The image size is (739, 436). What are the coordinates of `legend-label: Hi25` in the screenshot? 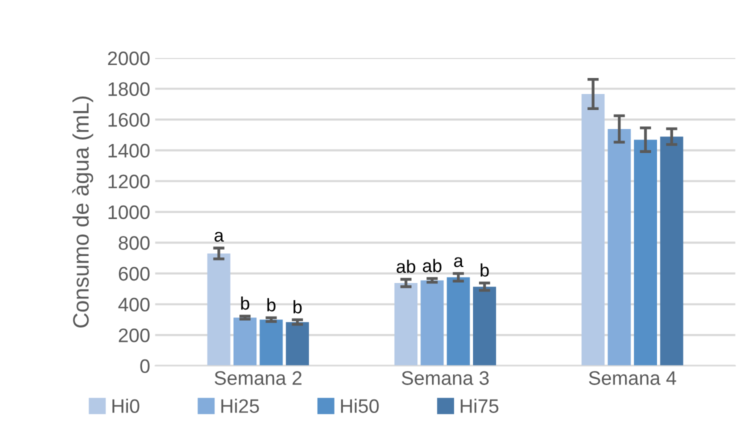 It's located at (240, 405).